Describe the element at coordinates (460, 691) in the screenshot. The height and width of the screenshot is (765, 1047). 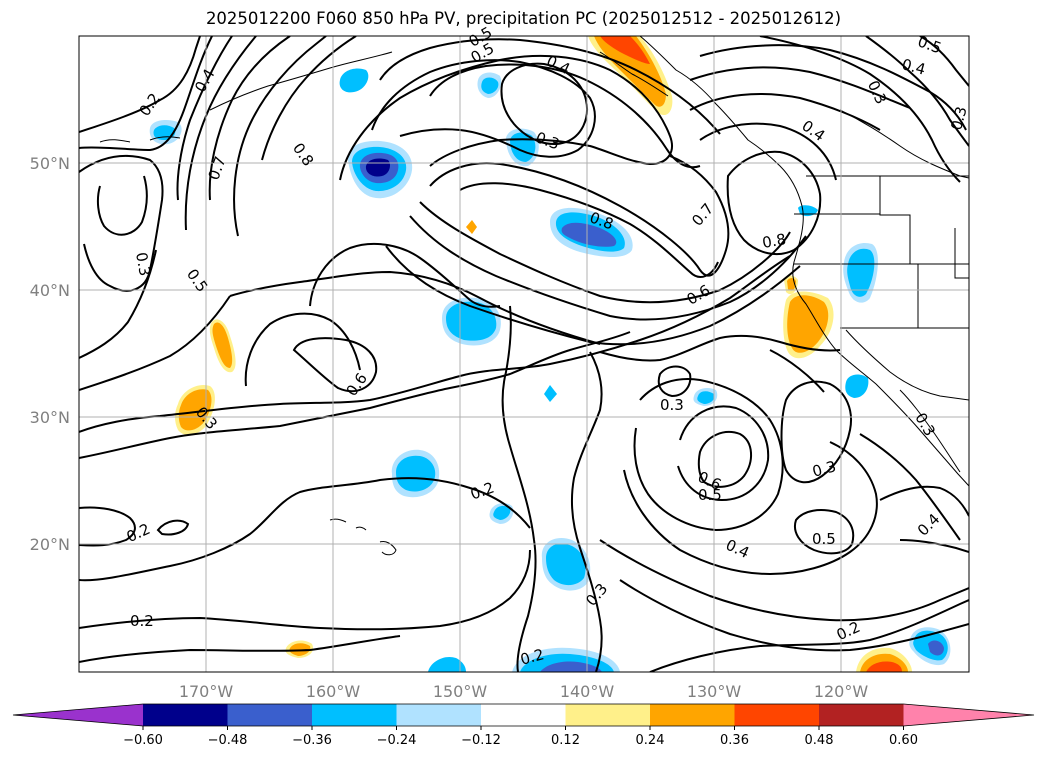
I see `lon-tick-label: 150°W` at that location.